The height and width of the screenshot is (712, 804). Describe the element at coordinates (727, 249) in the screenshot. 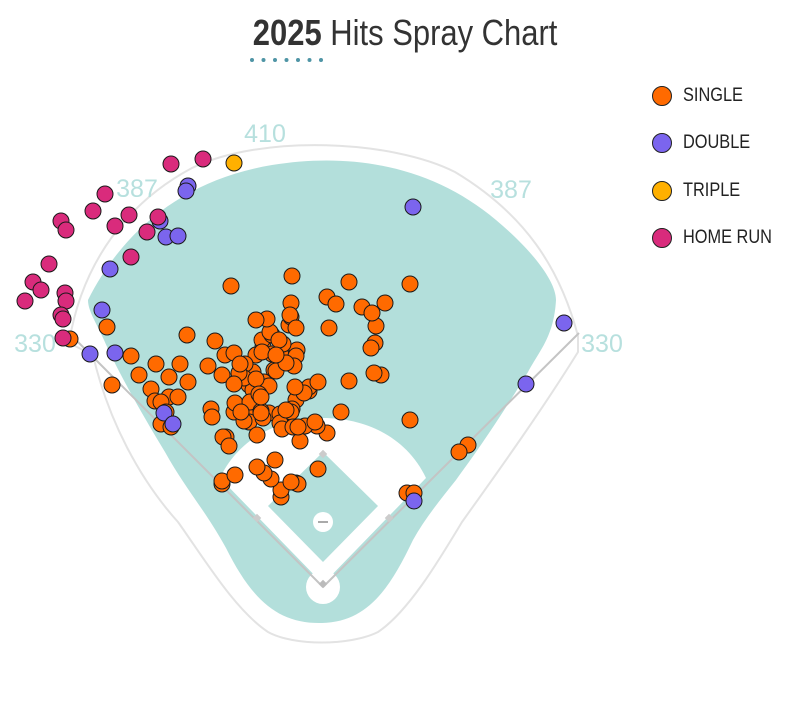

I see `legend-item-home-run: HOME RUN` at that location.